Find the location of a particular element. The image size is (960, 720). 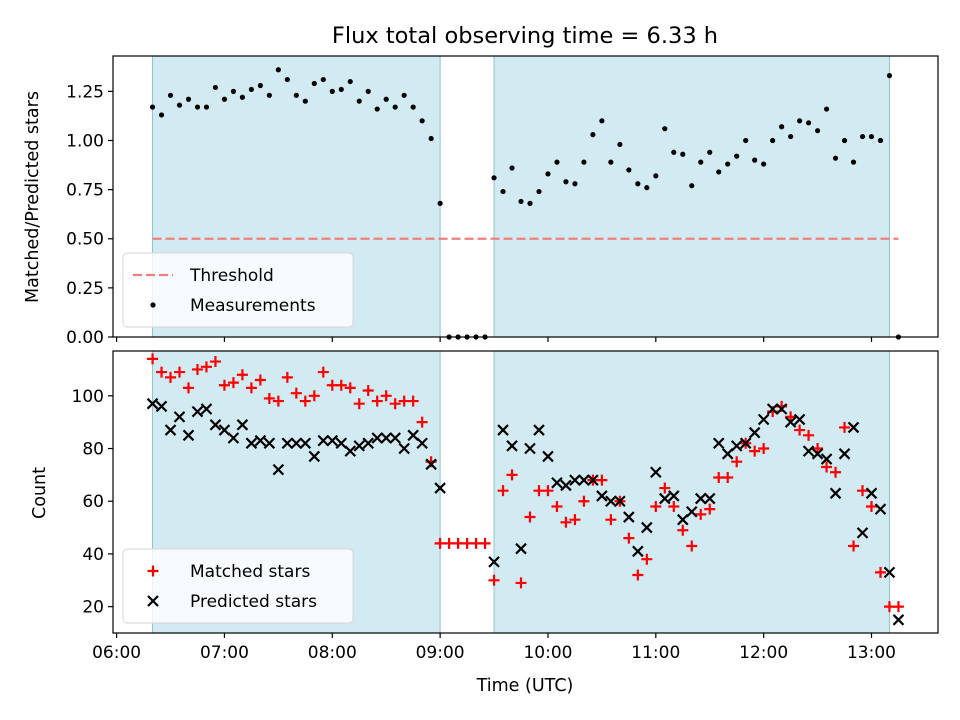

legend-label: Predicted stars is located at coordinates (253, 602).